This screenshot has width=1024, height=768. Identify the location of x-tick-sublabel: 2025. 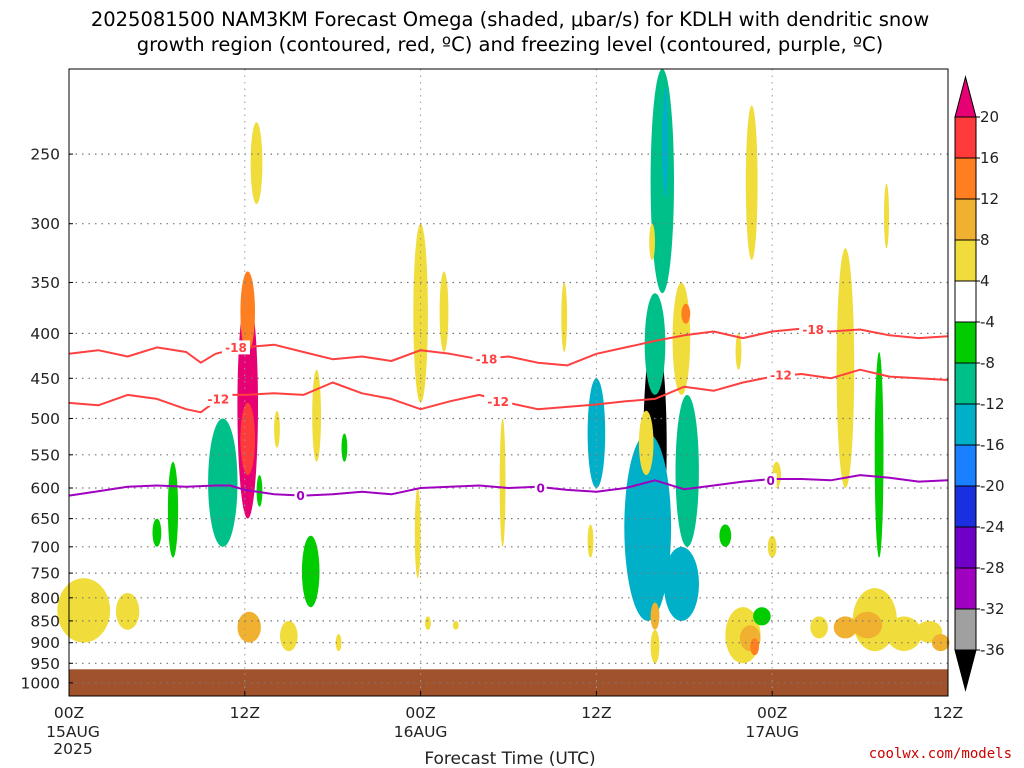
(72, 749).